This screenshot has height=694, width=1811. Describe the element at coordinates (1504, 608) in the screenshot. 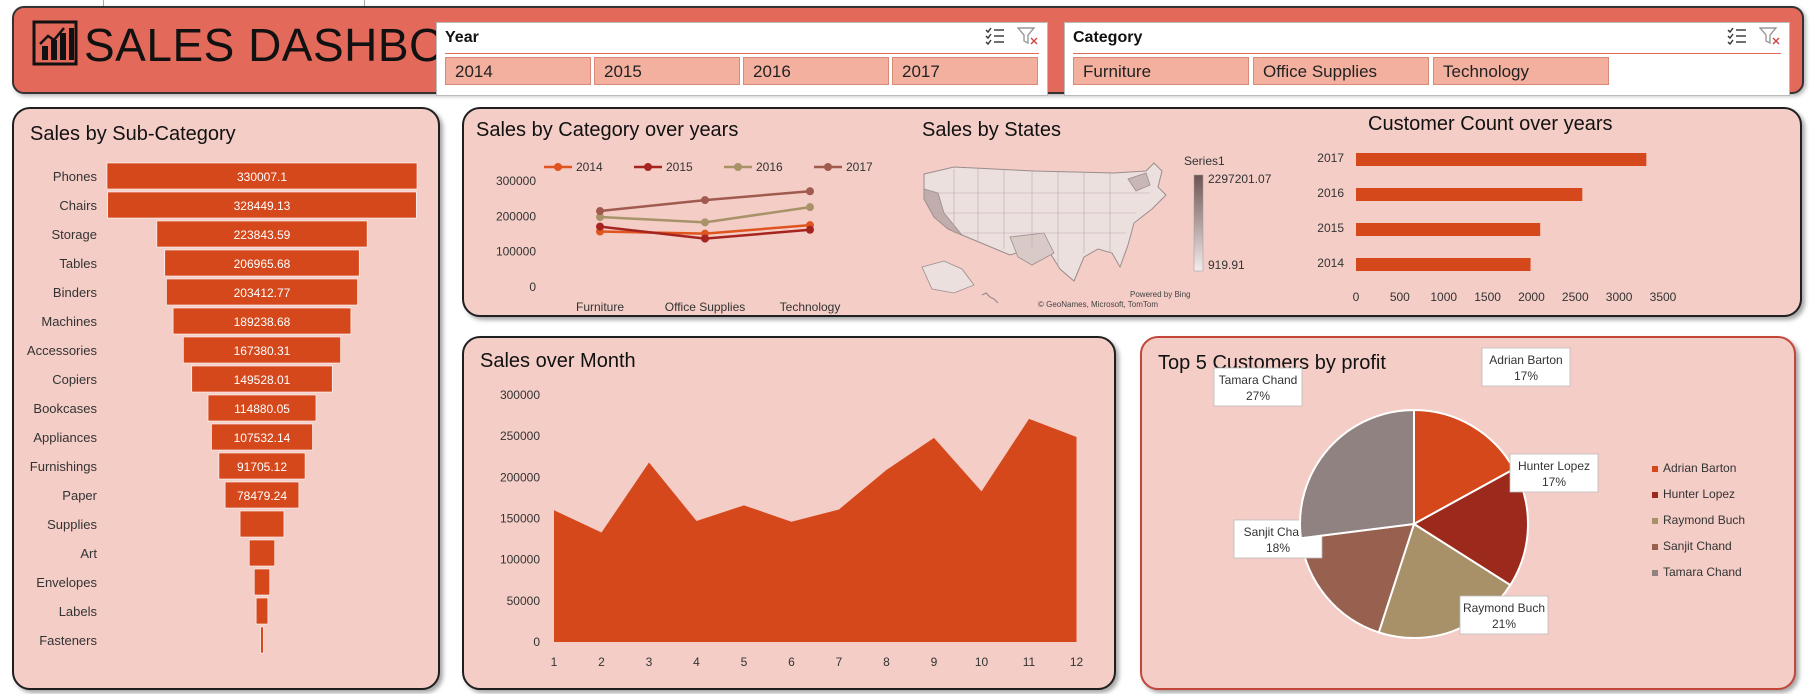

I see `pie-data-label-name: Raymond Buch` at that location.